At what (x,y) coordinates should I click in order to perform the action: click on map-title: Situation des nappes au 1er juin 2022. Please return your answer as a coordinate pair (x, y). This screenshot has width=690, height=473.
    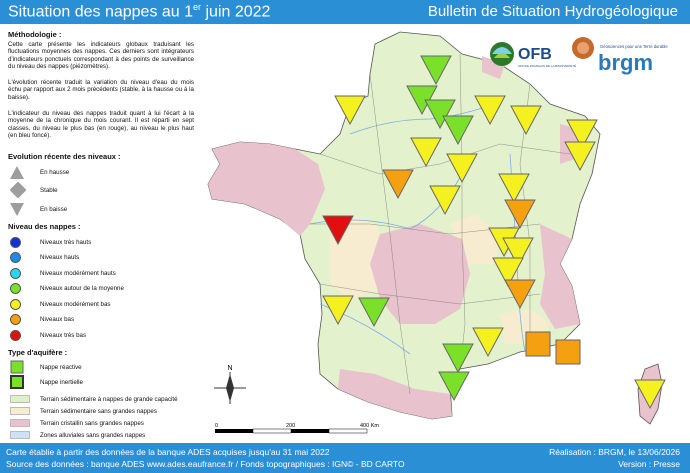
    Looking at the image, I should click on (139, 11).